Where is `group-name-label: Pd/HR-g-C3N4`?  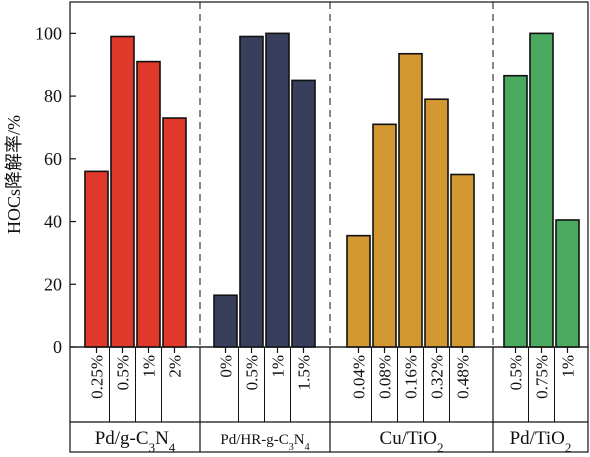 group-name-label: Pd/HR-g-C3N4 is located at coordinates (264, 442).